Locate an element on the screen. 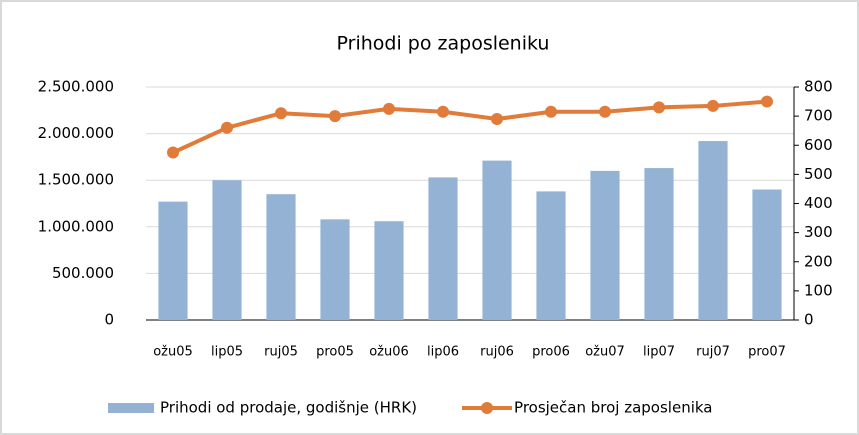 This screenshot has width=859, height=435. y2-tick-label: 800 is located at coordinates (818, 87).